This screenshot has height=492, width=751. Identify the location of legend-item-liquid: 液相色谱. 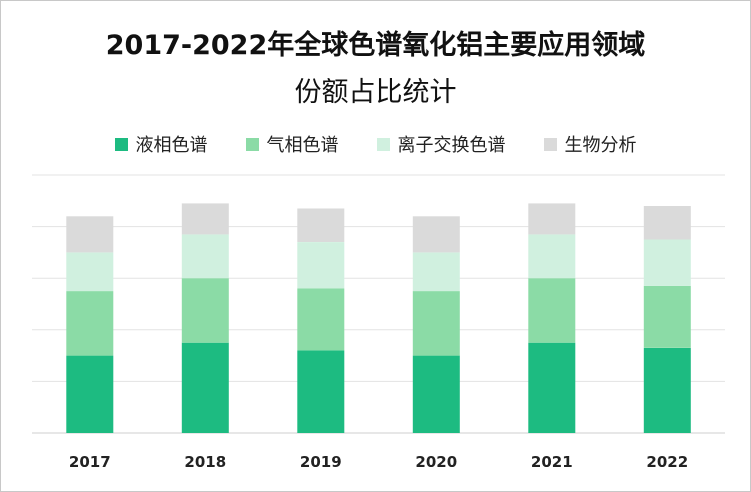
(161, 144).